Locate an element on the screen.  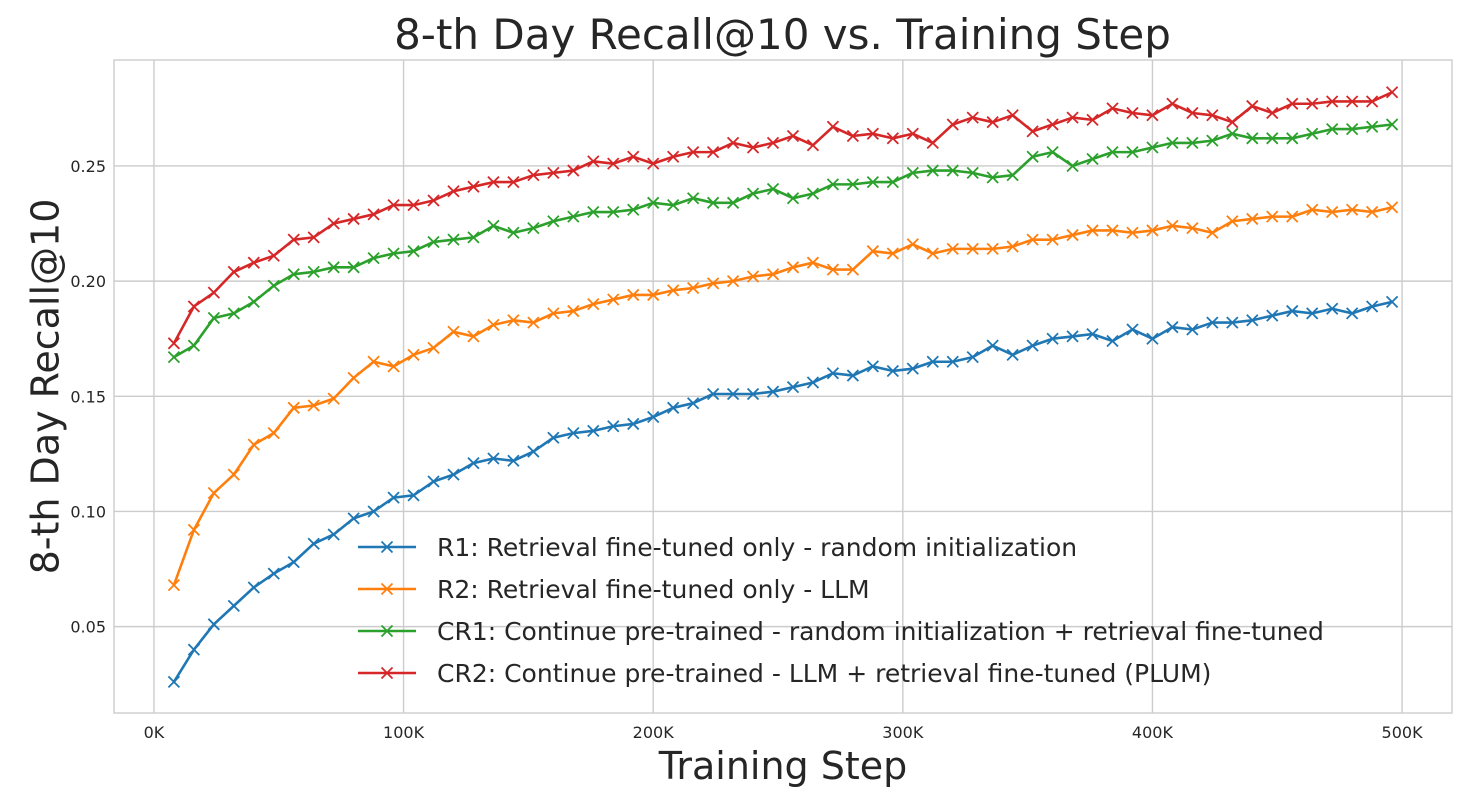
y-tick-label: 0.20 is located at coordinates (88, 281).